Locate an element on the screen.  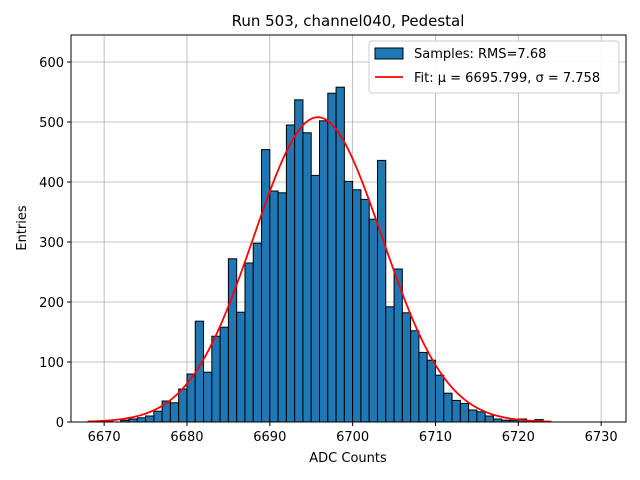
legend-label-samples: Samples: RMS=7.68 is located at coordinates (480, 54).